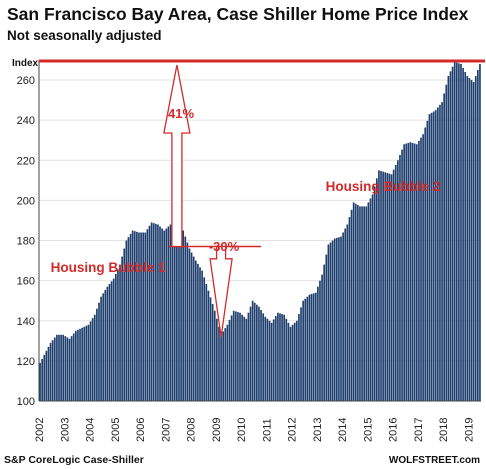 The width and height of the screenshot is (486, 469). I want to click on x-tick-label: 2017, so click(419, 430).